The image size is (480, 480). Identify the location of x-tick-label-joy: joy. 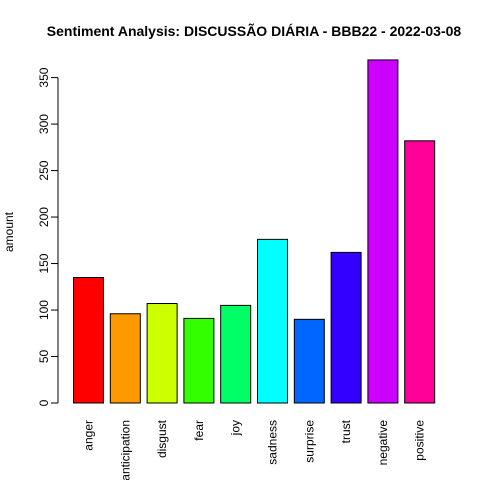
(236, 428).